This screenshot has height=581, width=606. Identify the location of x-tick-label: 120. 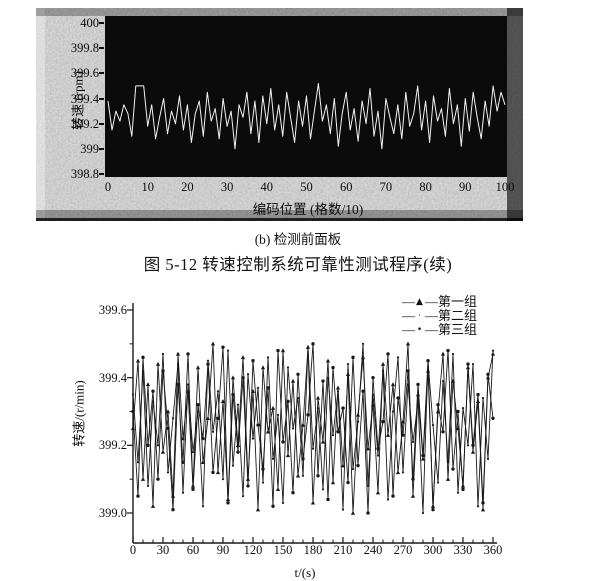
(253, 550).